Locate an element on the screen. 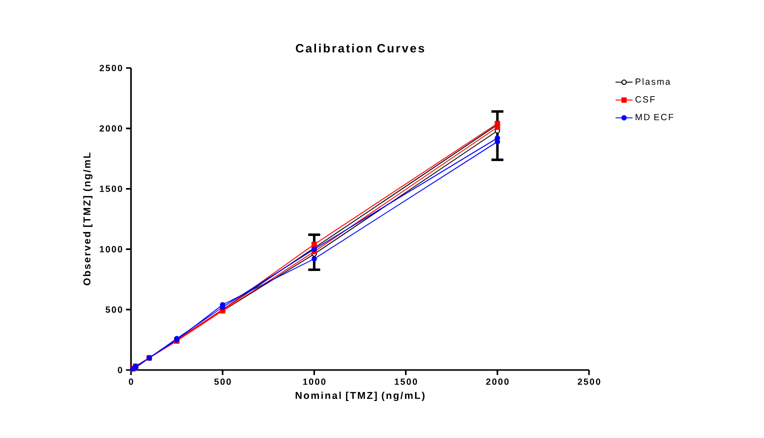 The width and height of the screenshot is (764, 438). legend-label: CSF is located at coordinates (645, 99).